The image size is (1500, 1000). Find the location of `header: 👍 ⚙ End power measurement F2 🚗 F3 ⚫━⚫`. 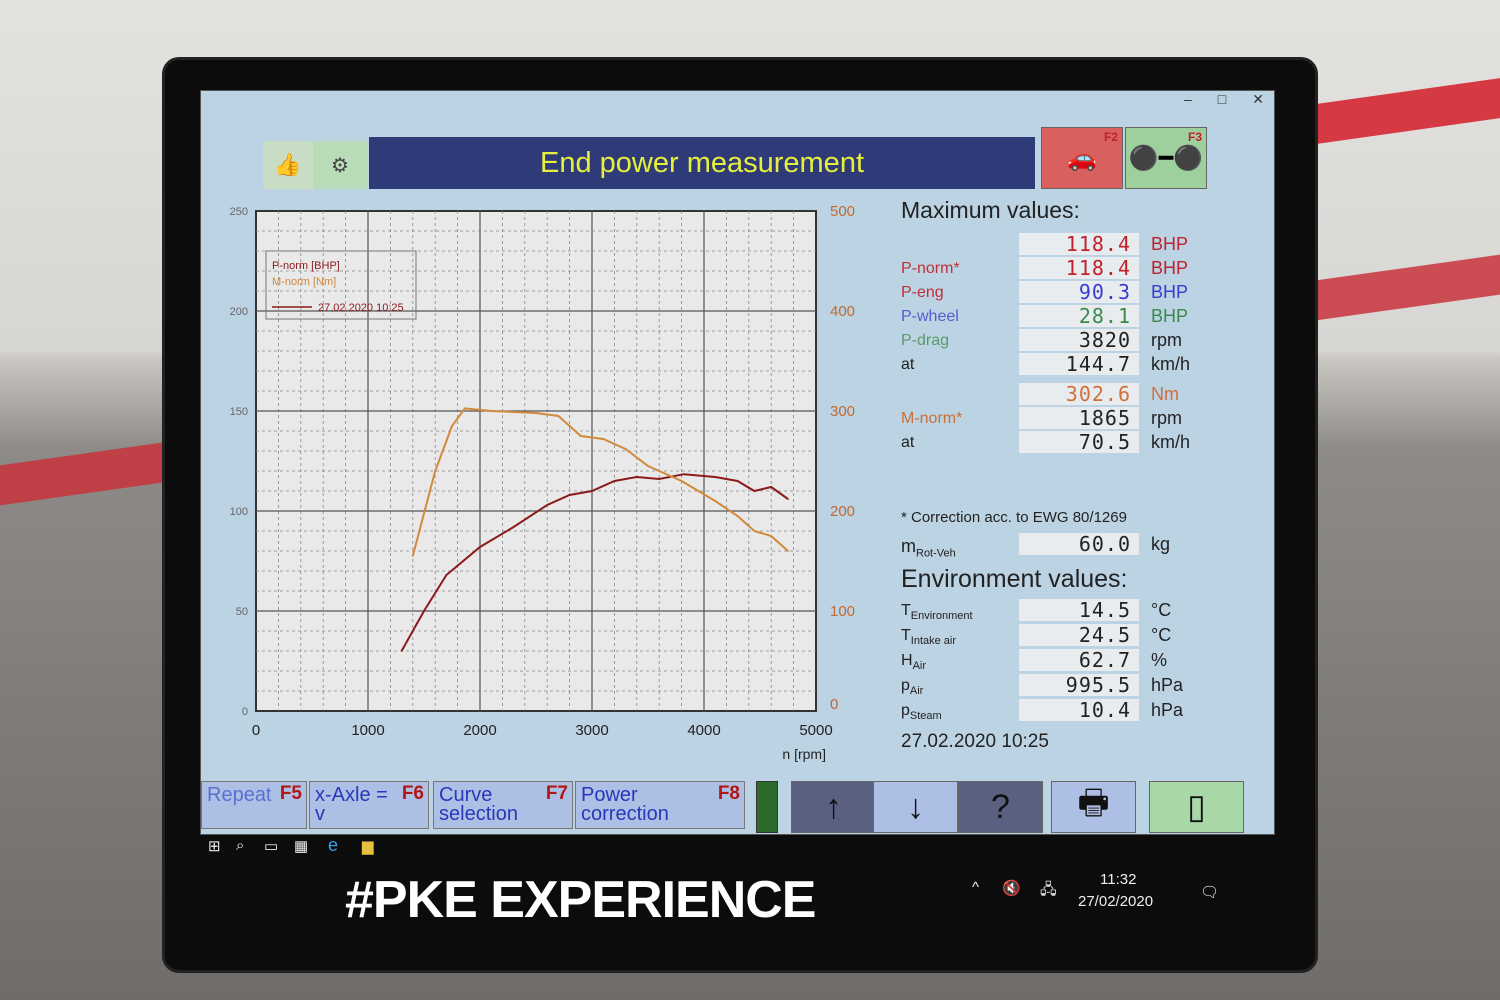

header: 👍 ⚙ End power measurement F2 🚗 F3 ⚫━⚫ is located at coordinates (738, 151).